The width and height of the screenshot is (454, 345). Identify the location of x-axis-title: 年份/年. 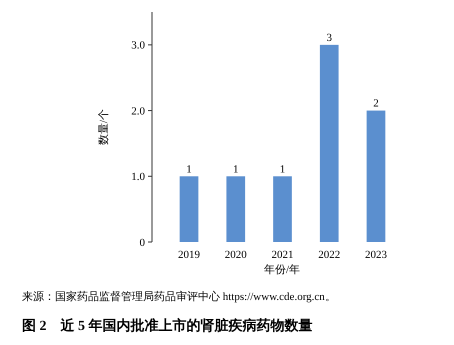
(282, 270).